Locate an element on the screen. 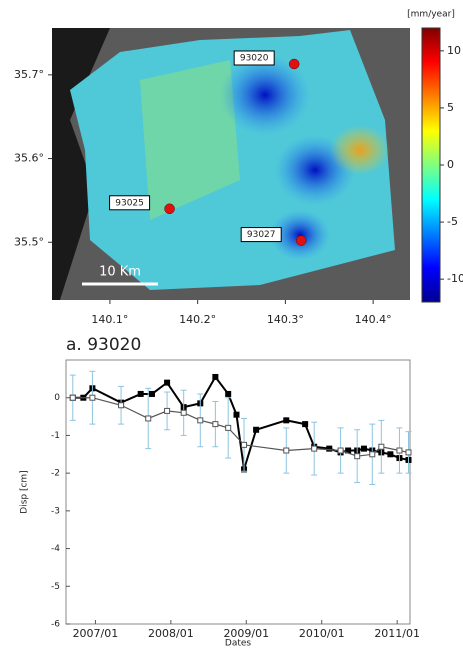 This screenshot has width=463, height=654. y-tick-label: 0 is located at coordinates (57, 398).